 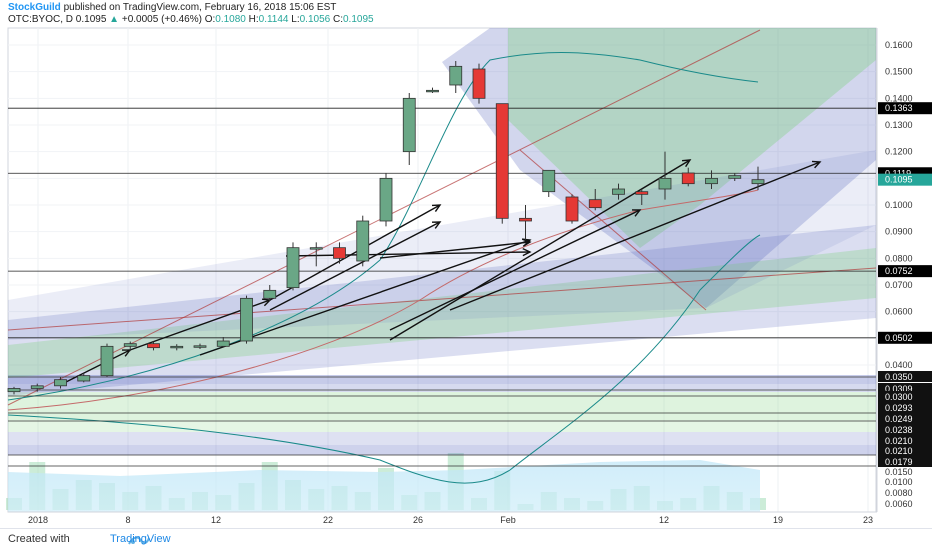 I want to click on open-value: 0.1080, so click(x=230, y=19).